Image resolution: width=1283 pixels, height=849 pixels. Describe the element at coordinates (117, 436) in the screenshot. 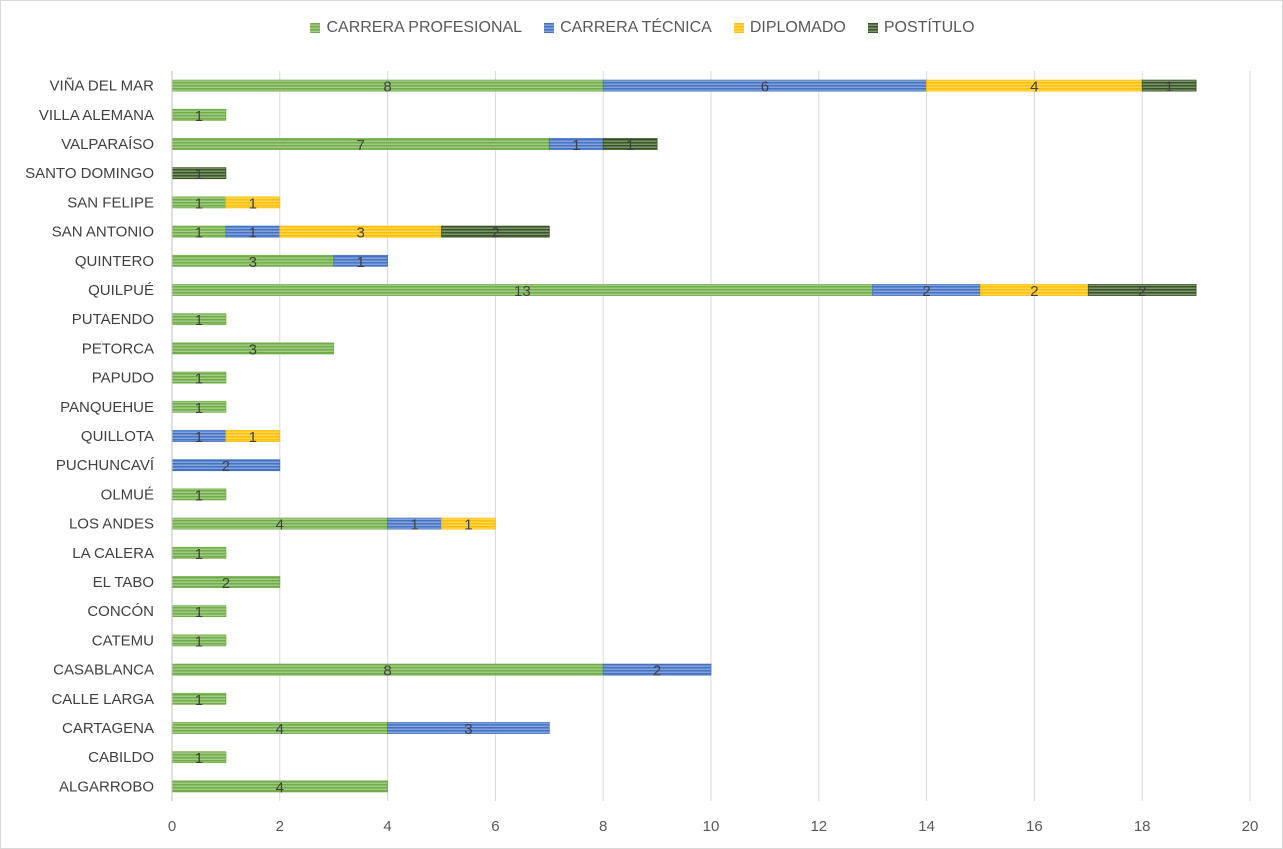

I see `category-label: QUILLOTA` at that location.